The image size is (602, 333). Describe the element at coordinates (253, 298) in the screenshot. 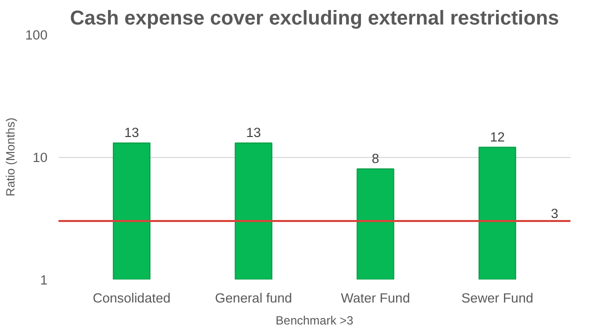

I see `x-tick-label: General fund` at that location.